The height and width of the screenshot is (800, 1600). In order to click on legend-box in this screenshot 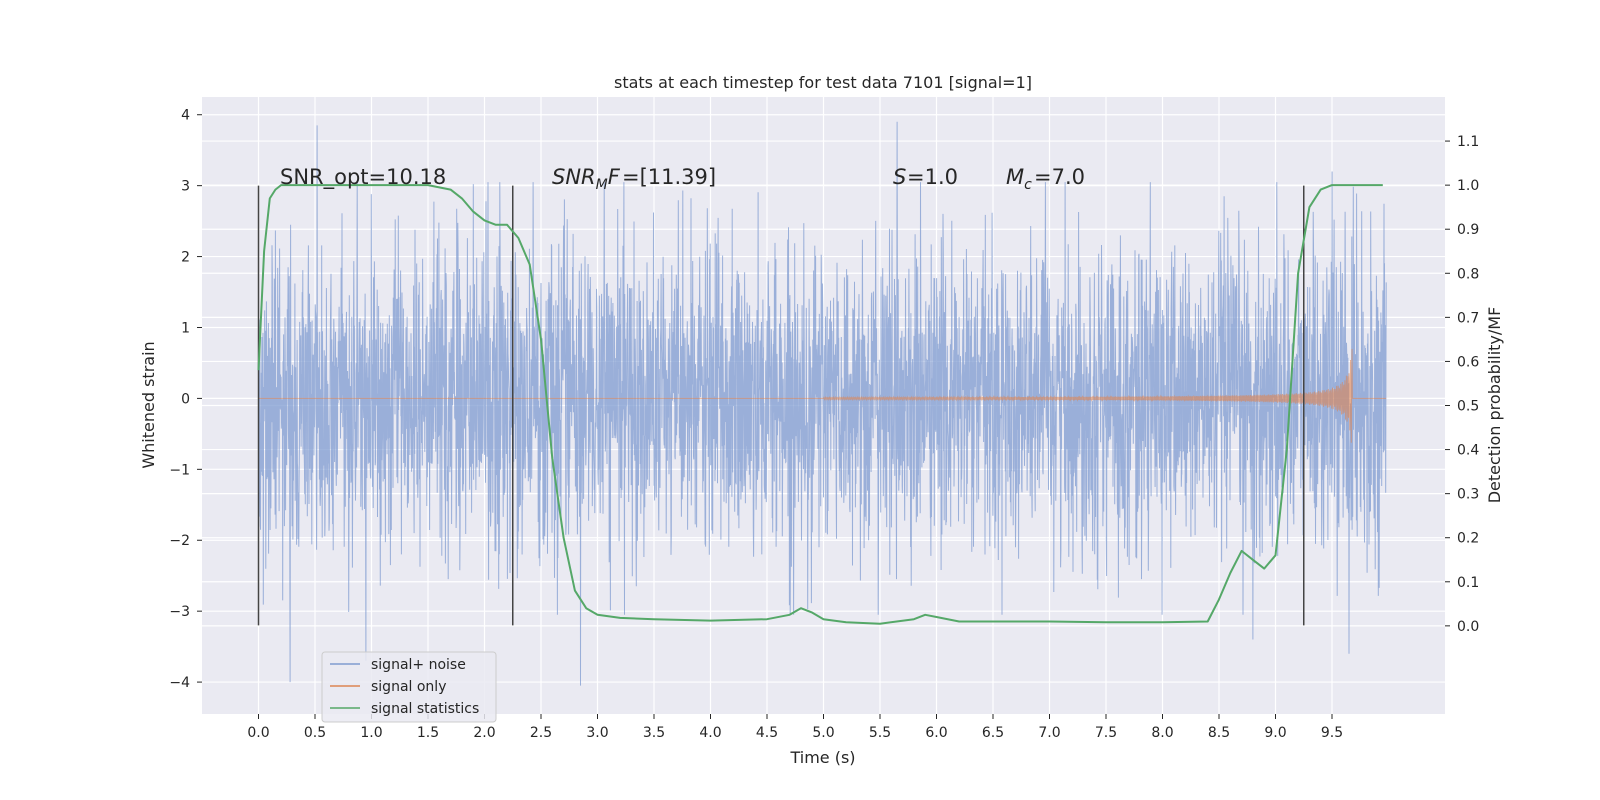, I will do `click(409, 687)`.